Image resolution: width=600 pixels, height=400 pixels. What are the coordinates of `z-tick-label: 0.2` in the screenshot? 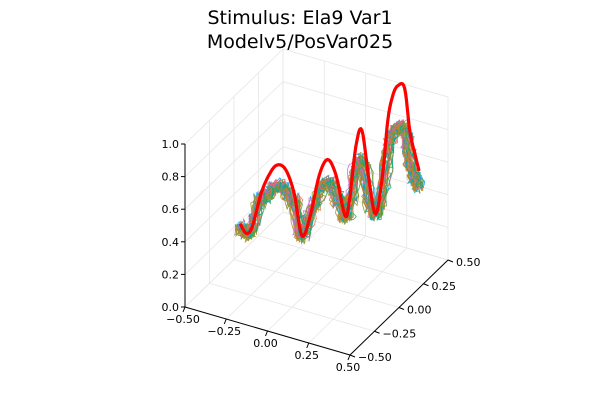 It's located at (171, 274).